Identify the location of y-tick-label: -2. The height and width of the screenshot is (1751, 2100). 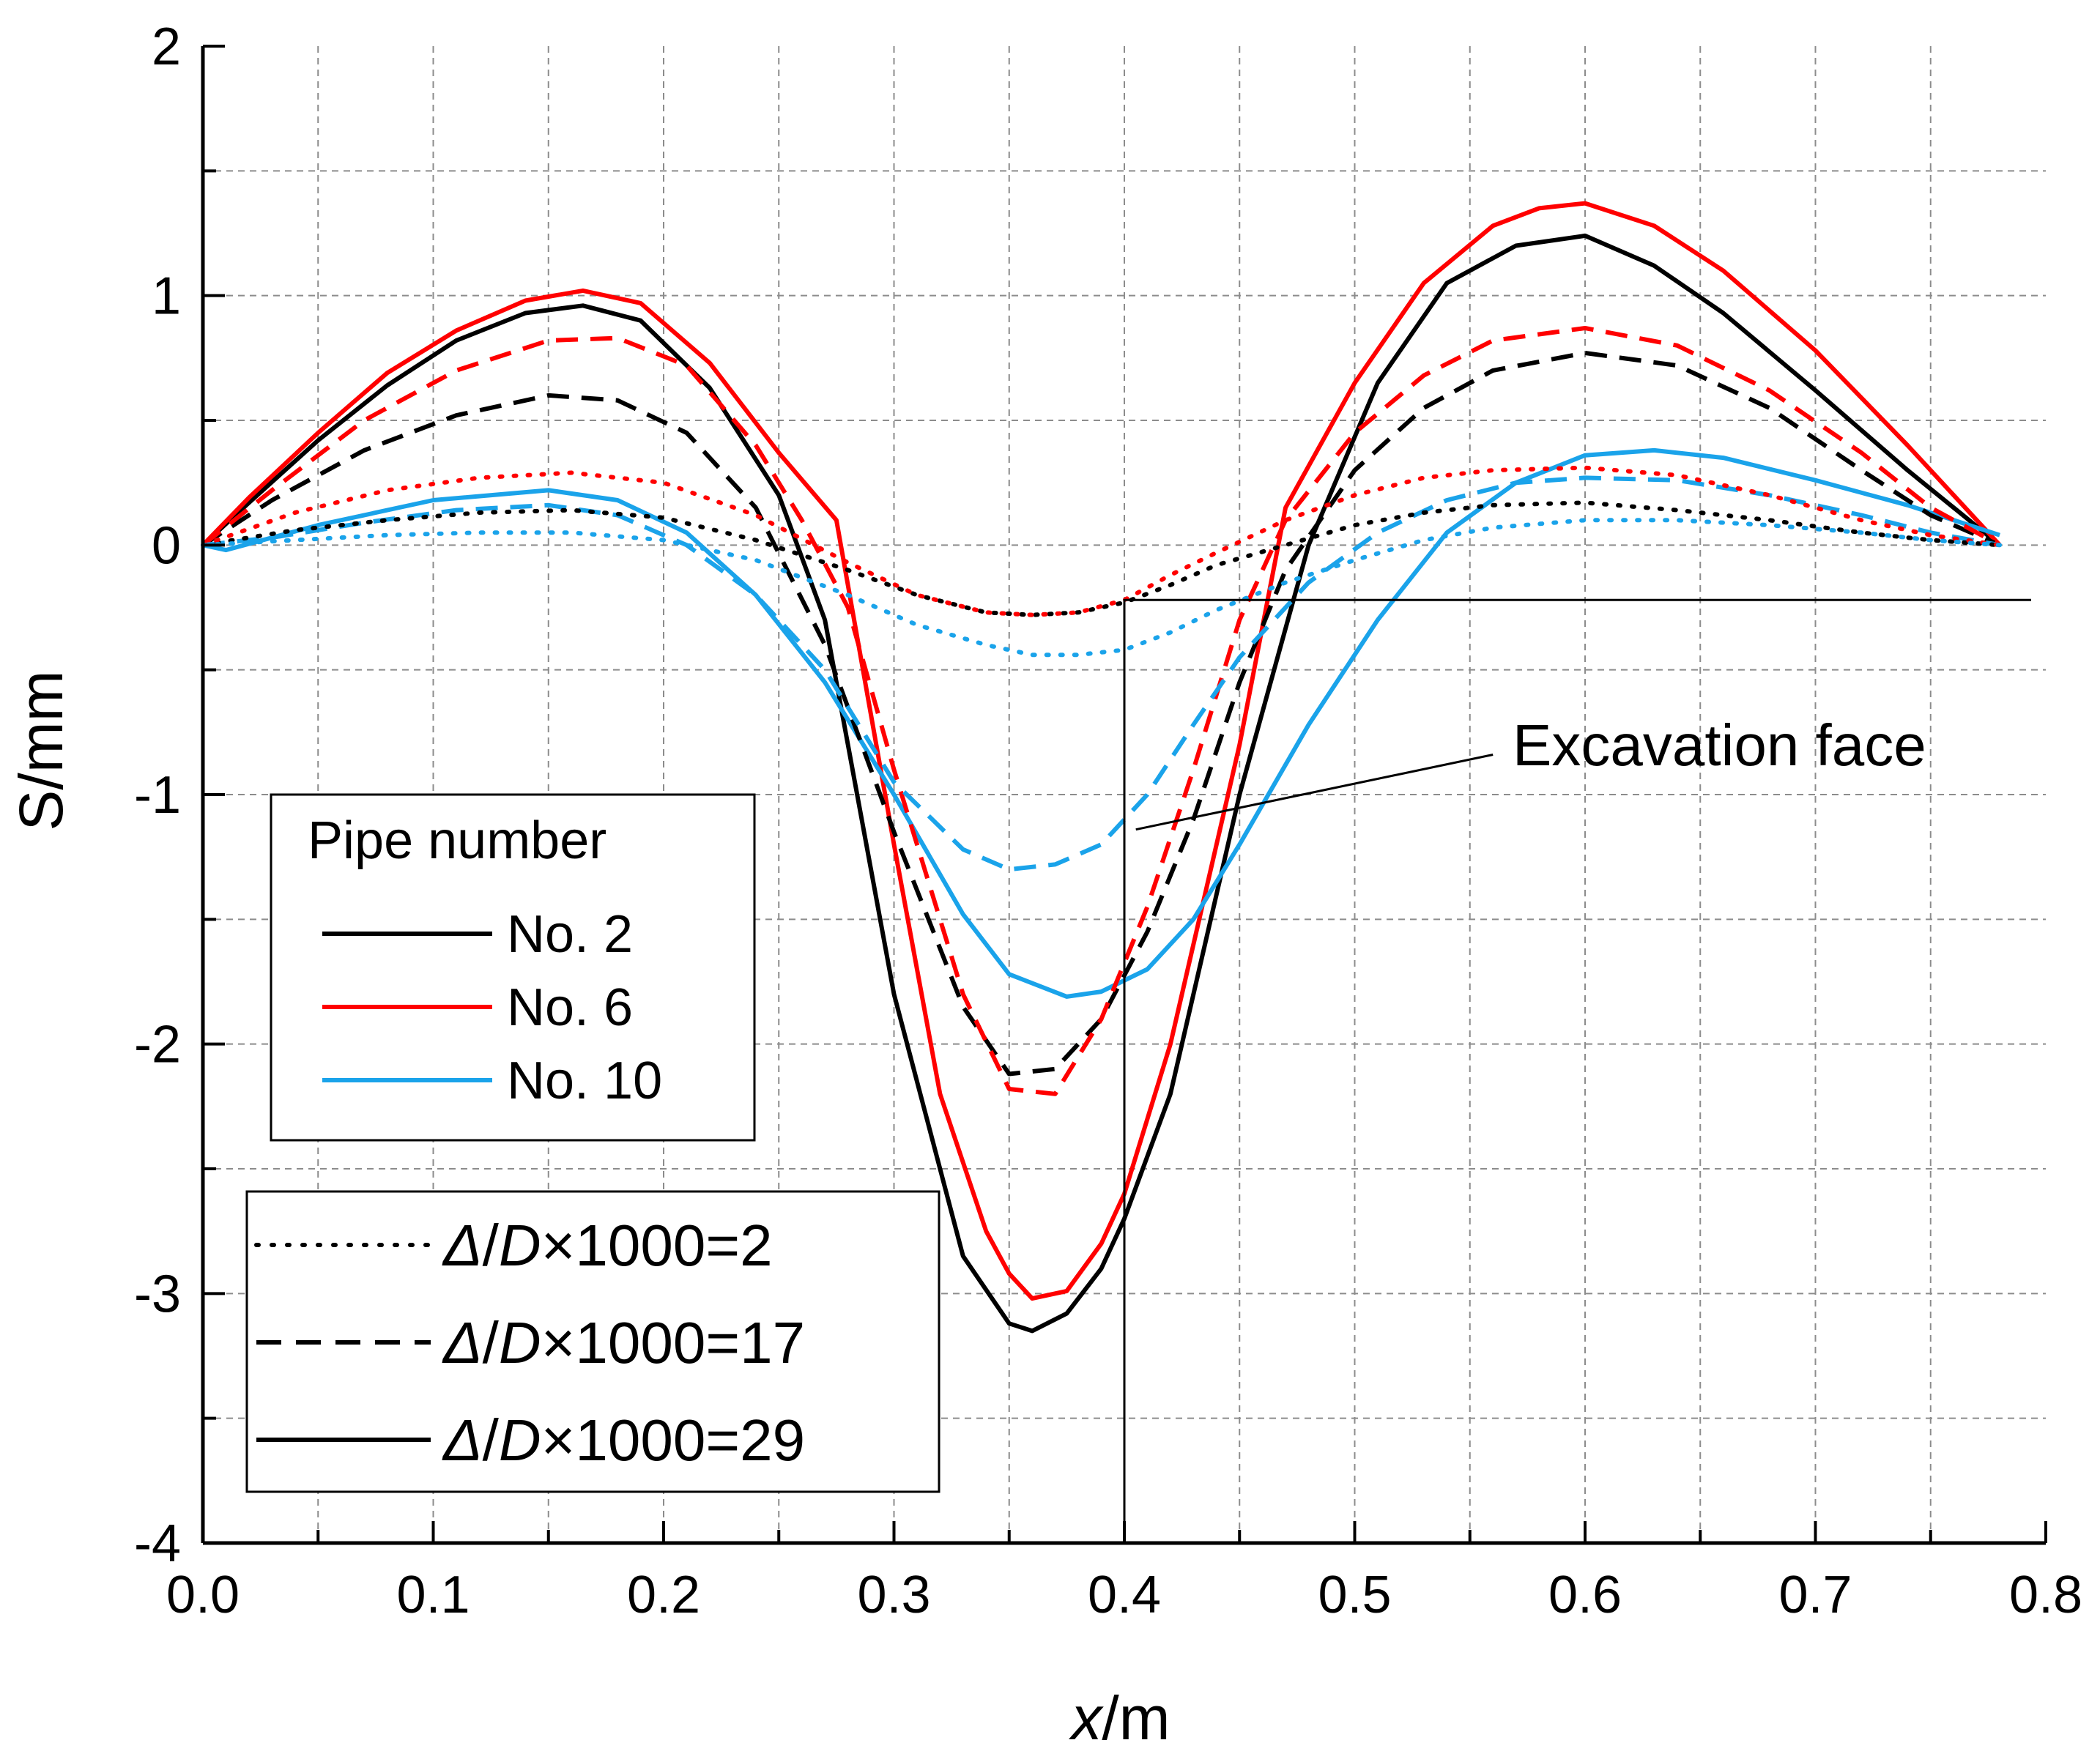
(157, 1045).